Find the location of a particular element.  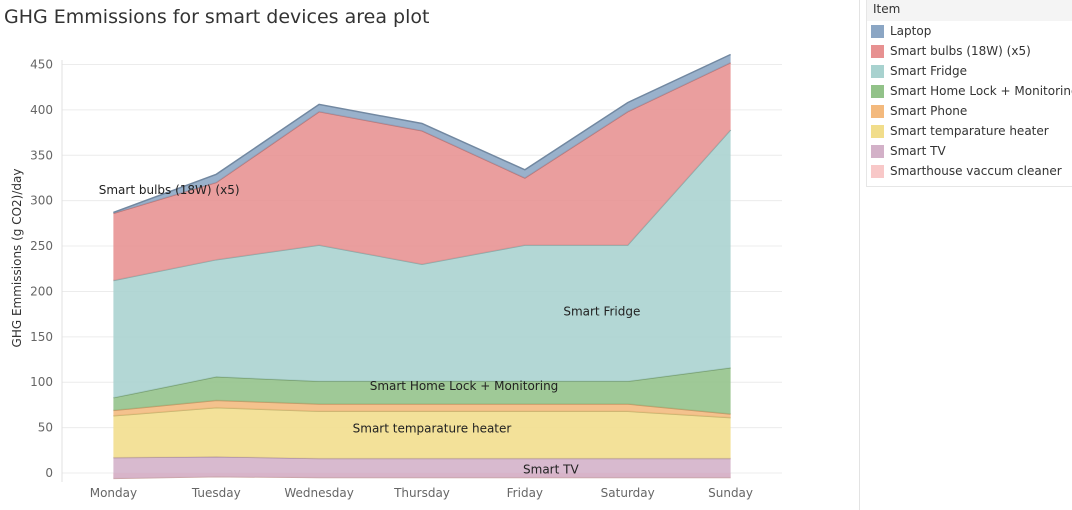

y-tick-label: 150 is located at coordinates (41, 337).